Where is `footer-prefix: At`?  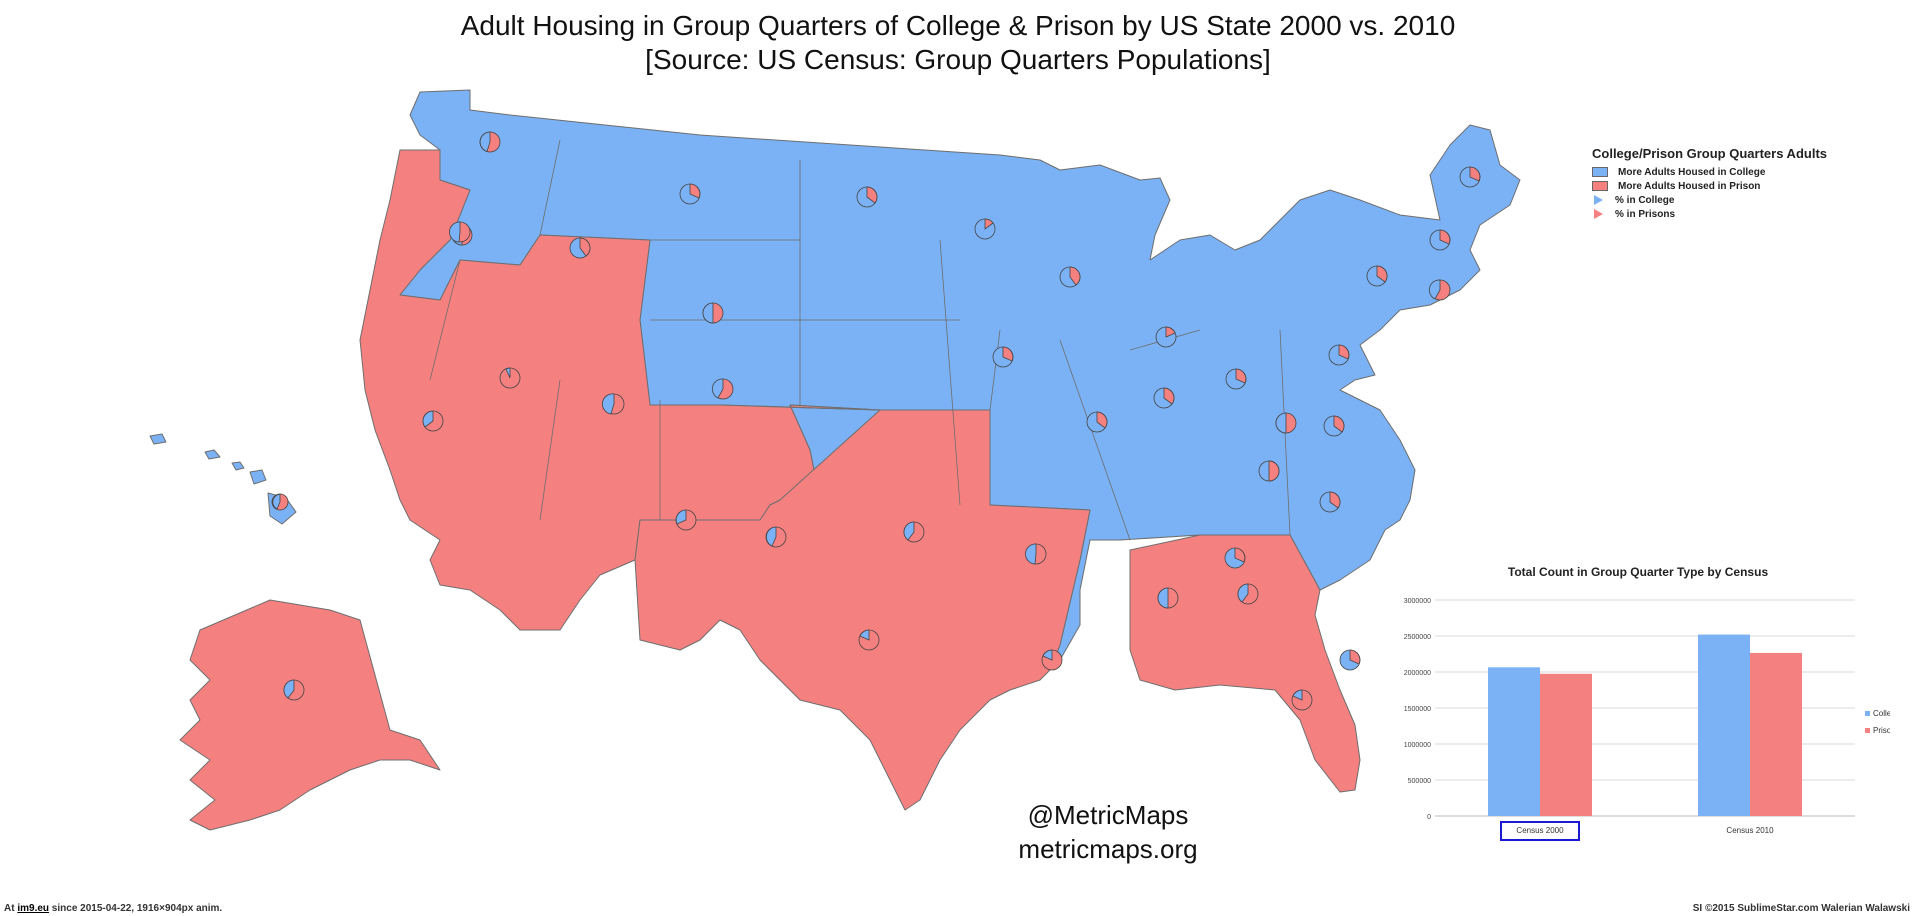
footer-prefix: At is located at coordinates (11, 908).